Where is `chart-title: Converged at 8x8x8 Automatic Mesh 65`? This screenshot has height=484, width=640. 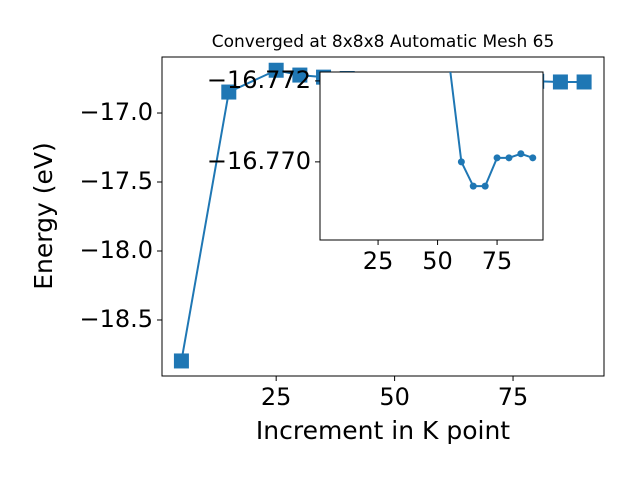 chart-title: Converged at 8x8x8 Automatic Mesh 65 is located at coordinates (383, 42).